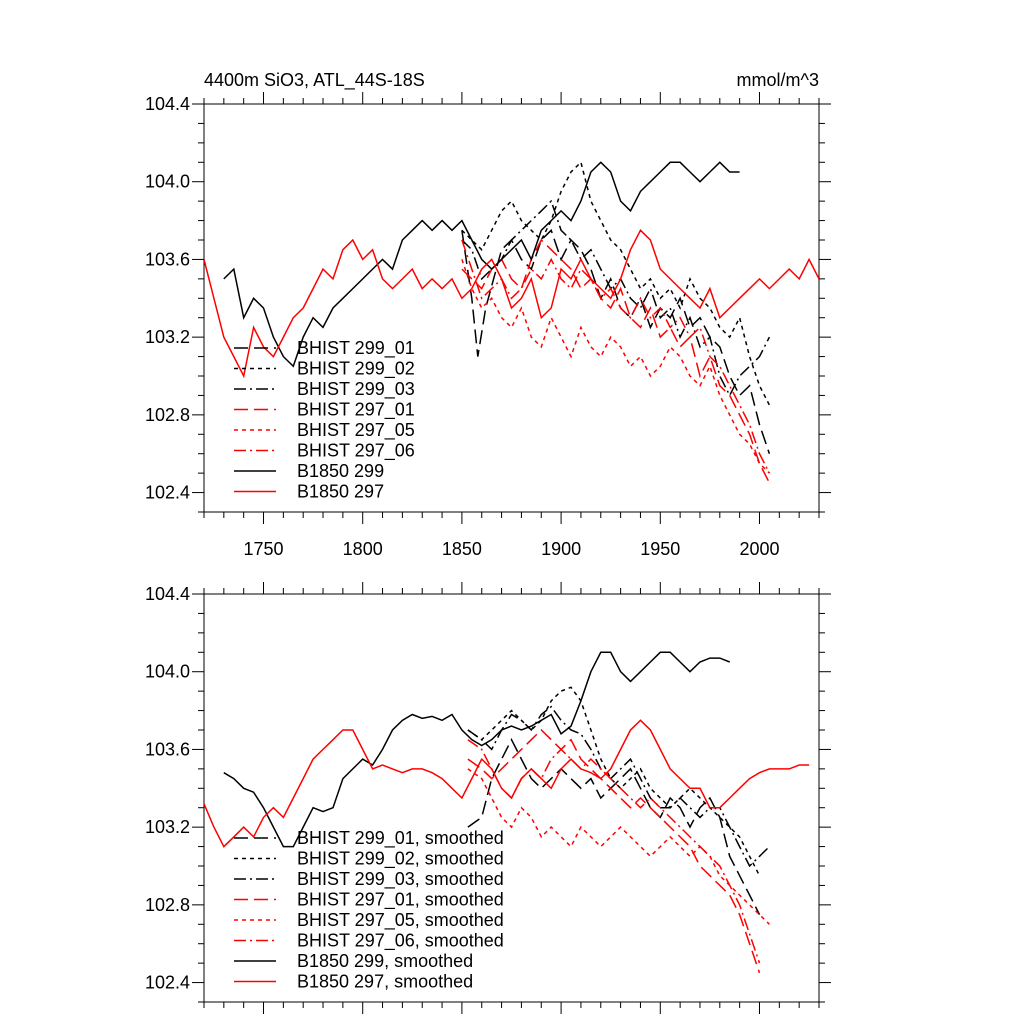 The width and height of the screenshot is (1024, 1024). I want to click on legend-label: BHIST 299_03, so click(356, 389).